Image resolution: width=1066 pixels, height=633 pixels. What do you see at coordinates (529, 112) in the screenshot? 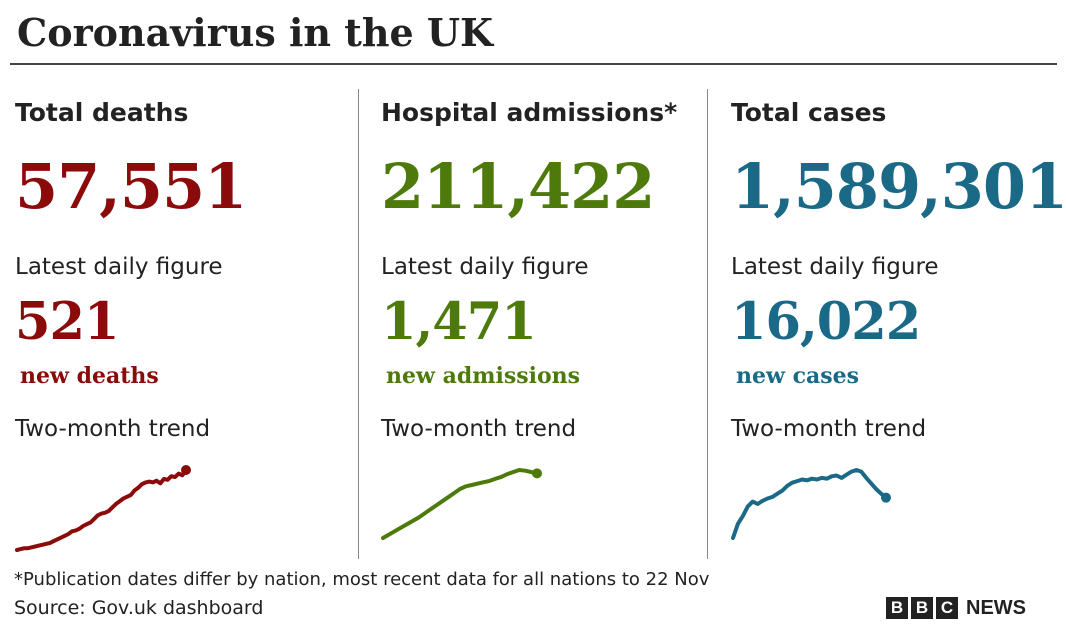
I see `admissions-heading: Hospital admissions*` at bounding box center [529, 112].